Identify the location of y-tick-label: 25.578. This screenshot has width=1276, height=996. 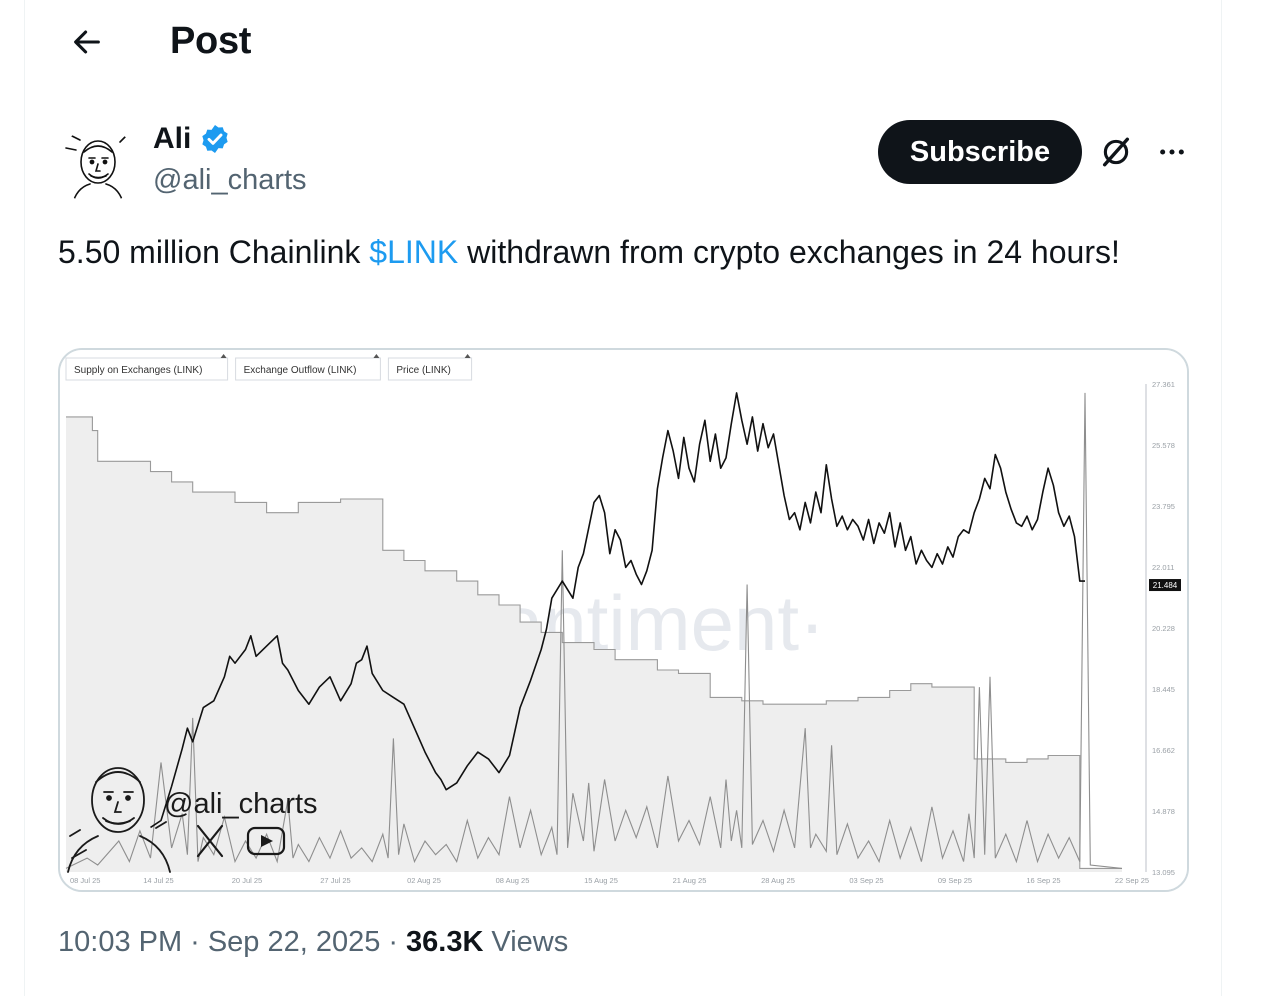
(1163, 445).